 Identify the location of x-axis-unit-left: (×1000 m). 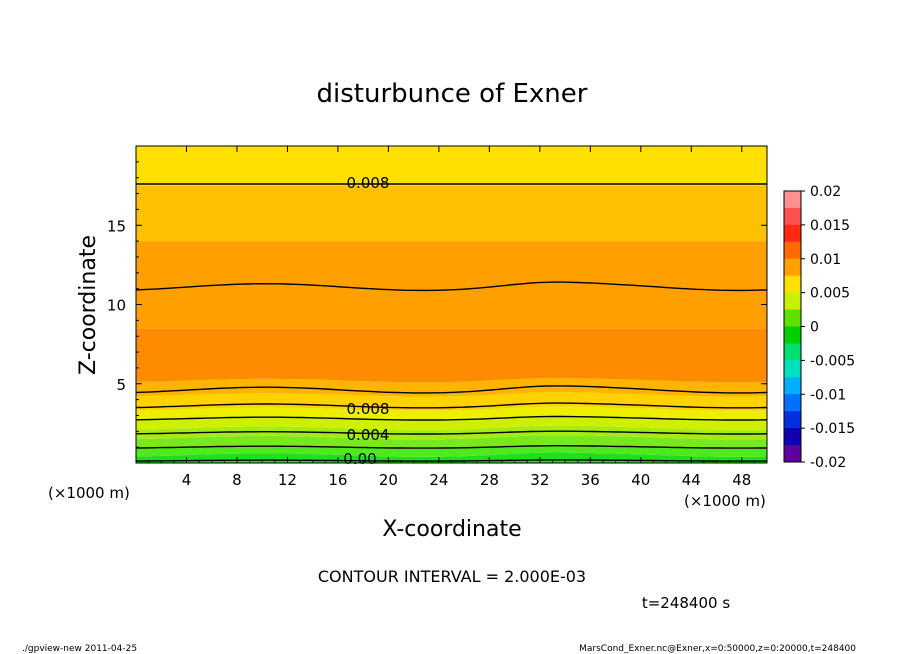
(89, 493).